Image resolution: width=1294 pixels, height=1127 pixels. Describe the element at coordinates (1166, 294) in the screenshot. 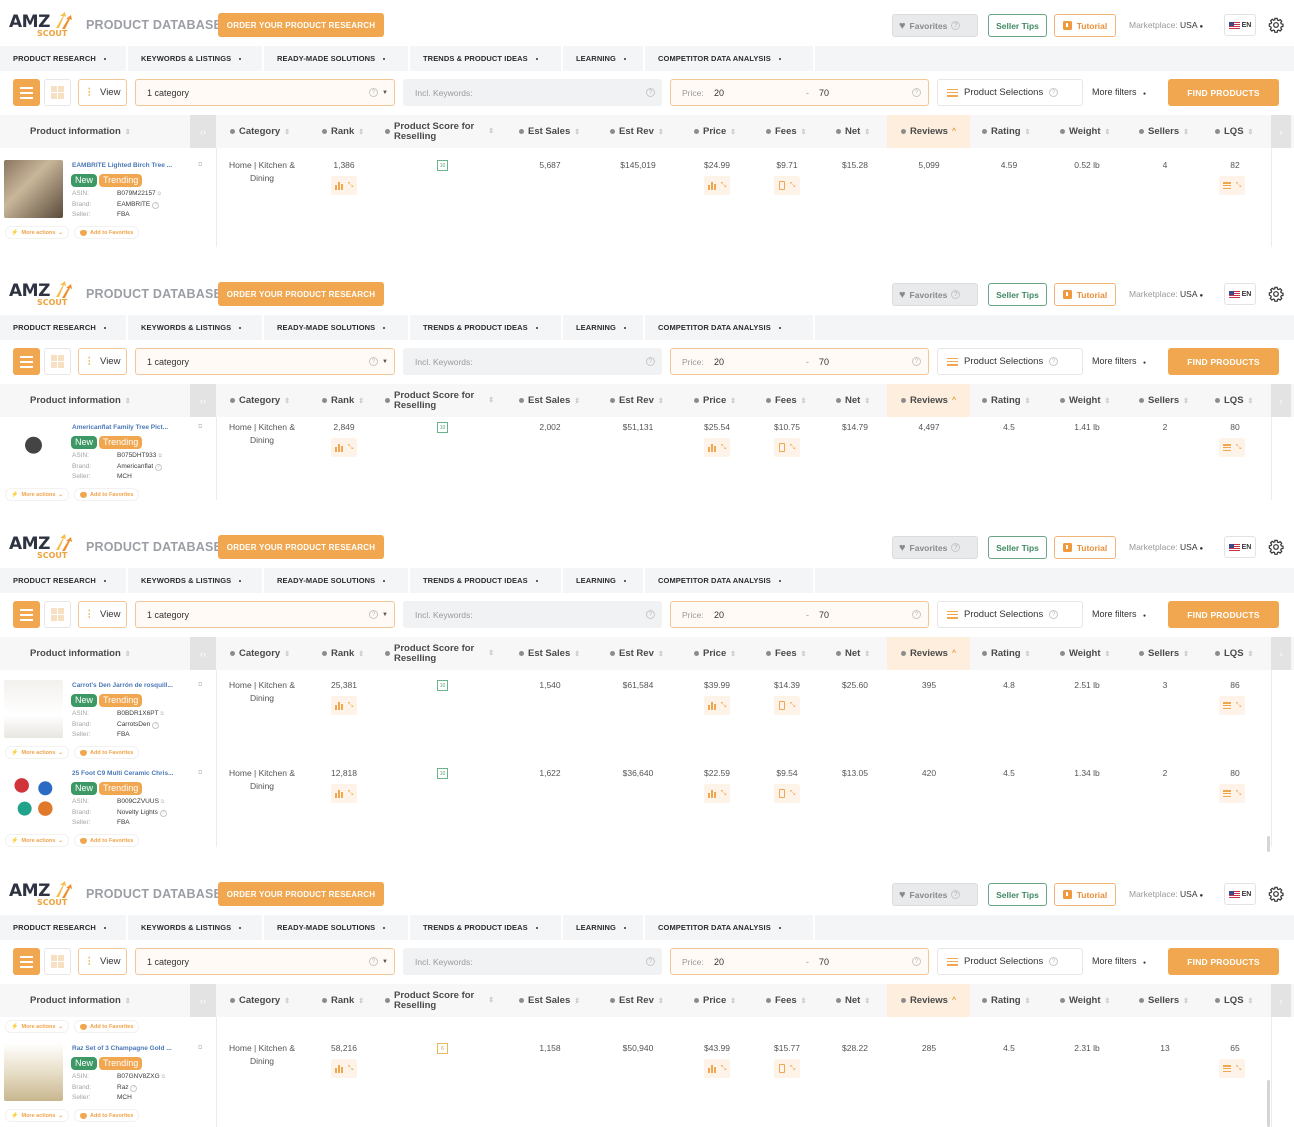

I see `marketplace-selector: Marketplace: USA ●` at that location.